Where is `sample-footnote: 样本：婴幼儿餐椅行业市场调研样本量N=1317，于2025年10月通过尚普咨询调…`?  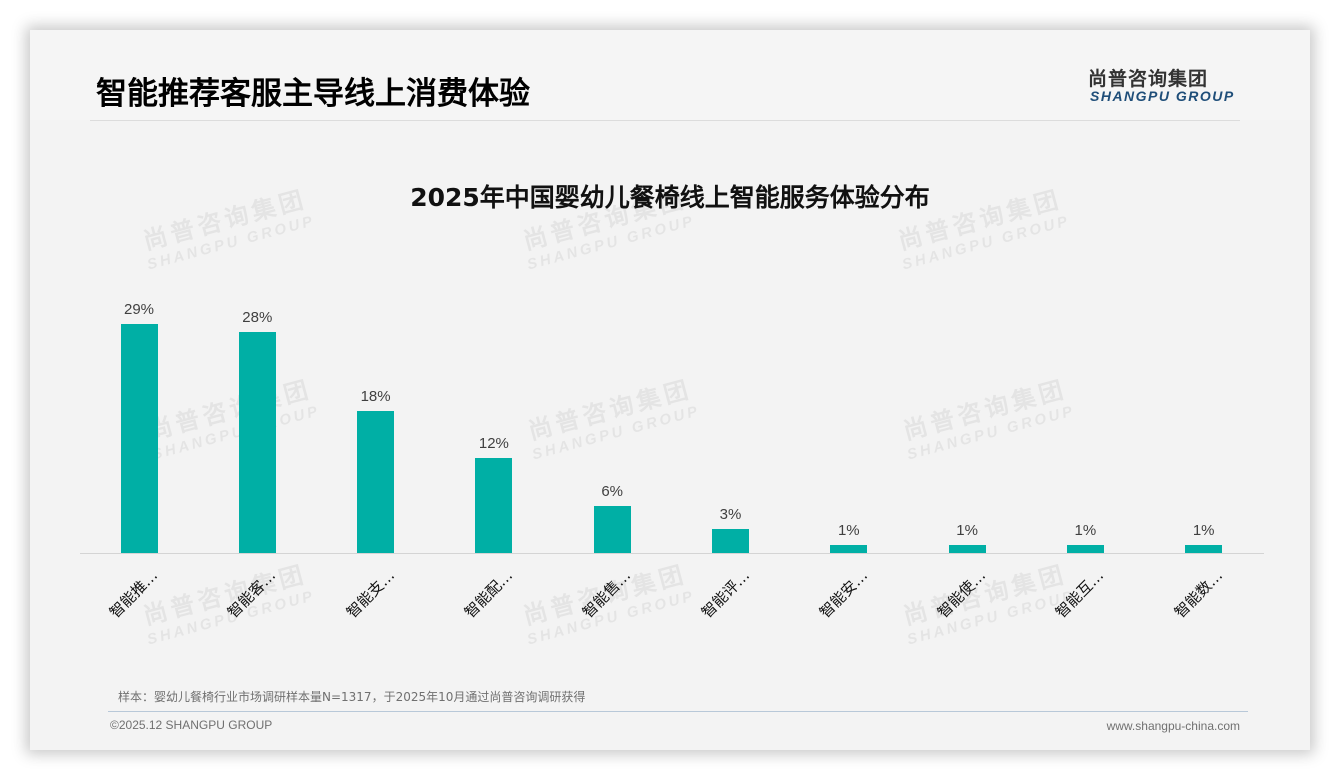
sample-footnote: 样本：婴幼儿餐椅行业市场调研样本量N=1317，于2025年10月通过尚普咨询调… is located at coordinates (352, 697).